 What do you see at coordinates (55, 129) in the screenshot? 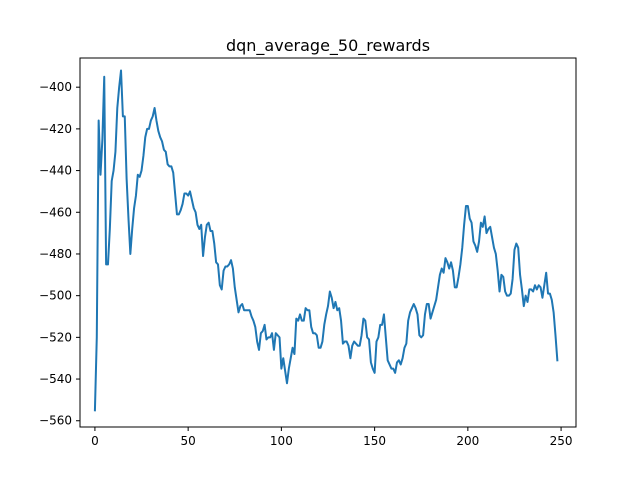
I see `y-tick-label: −420` at bounding box center [55, 129].